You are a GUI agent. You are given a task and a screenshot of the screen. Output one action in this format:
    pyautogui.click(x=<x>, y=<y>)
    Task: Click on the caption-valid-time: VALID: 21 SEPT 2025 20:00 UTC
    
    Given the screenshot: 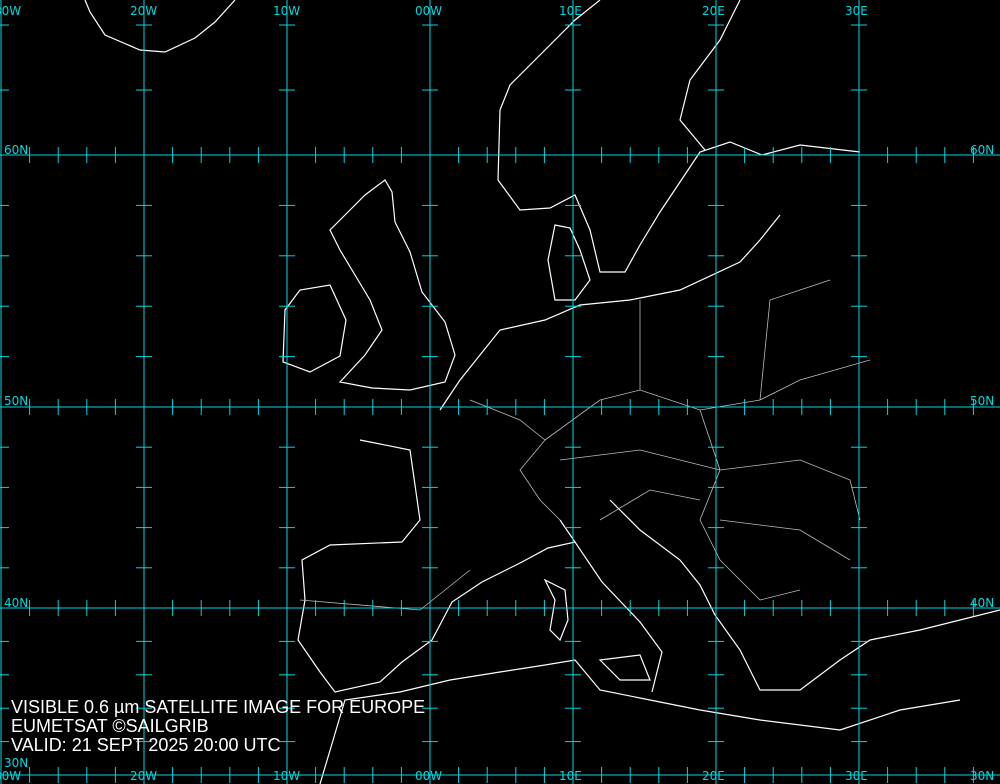 What is the action you would take?
    pyautogui.click(x=146, y=745)
    